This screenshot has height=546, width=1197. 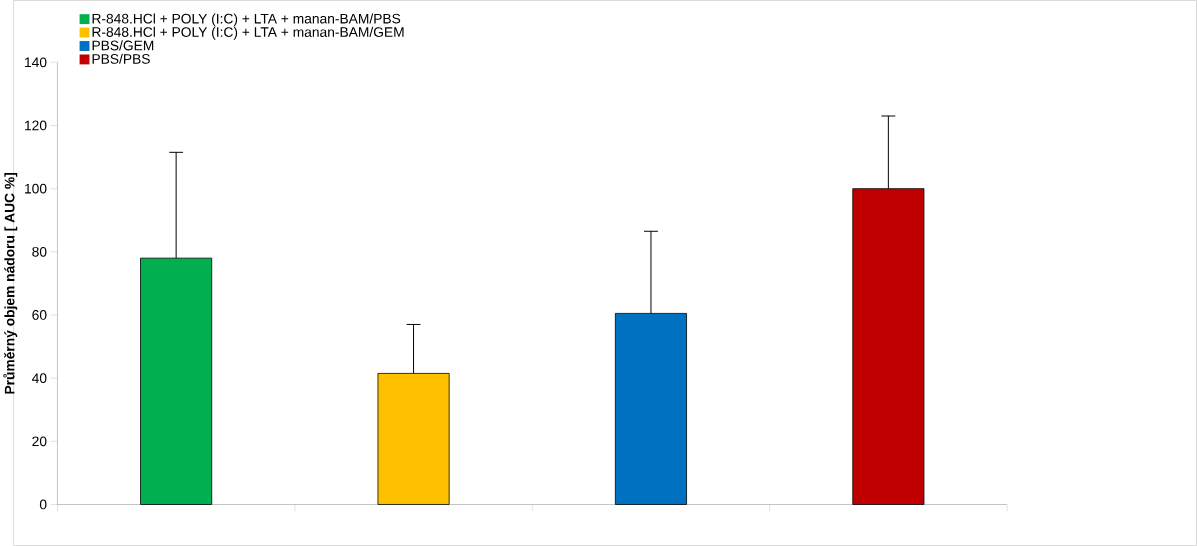 What do you see at coordinates (43, 504) in the screenshot?
I see `y-tick-label: 0` at bounding box center [43, 504].